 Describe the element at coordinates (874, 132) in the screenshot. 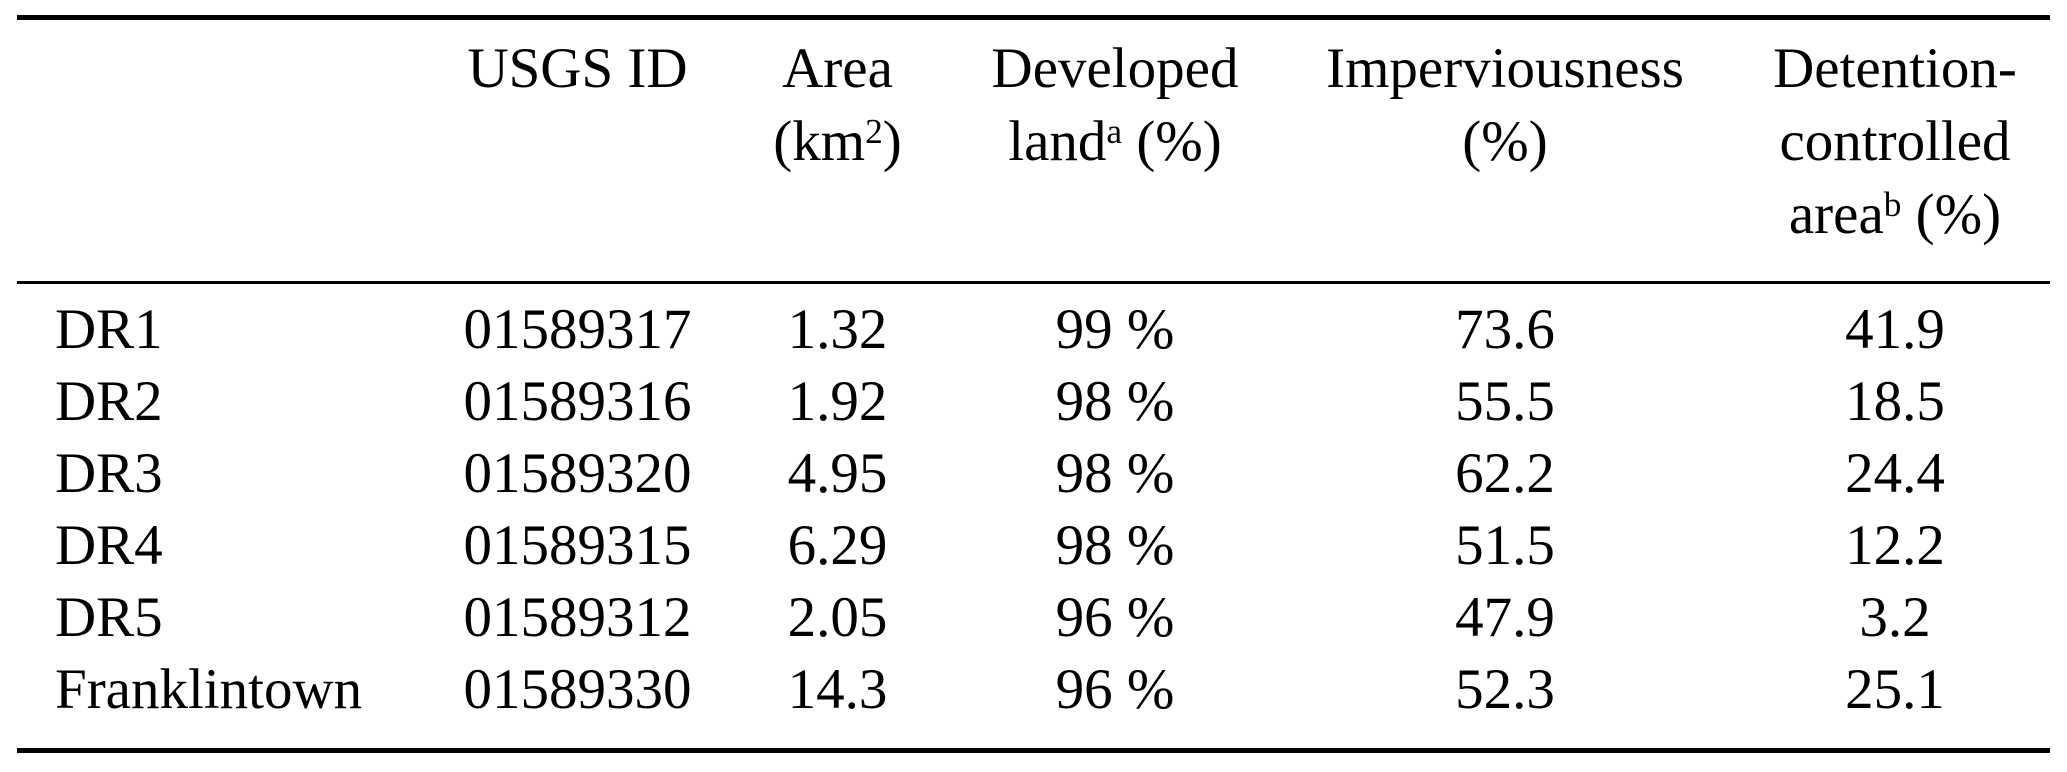

I see `superscript: 2` at that location.